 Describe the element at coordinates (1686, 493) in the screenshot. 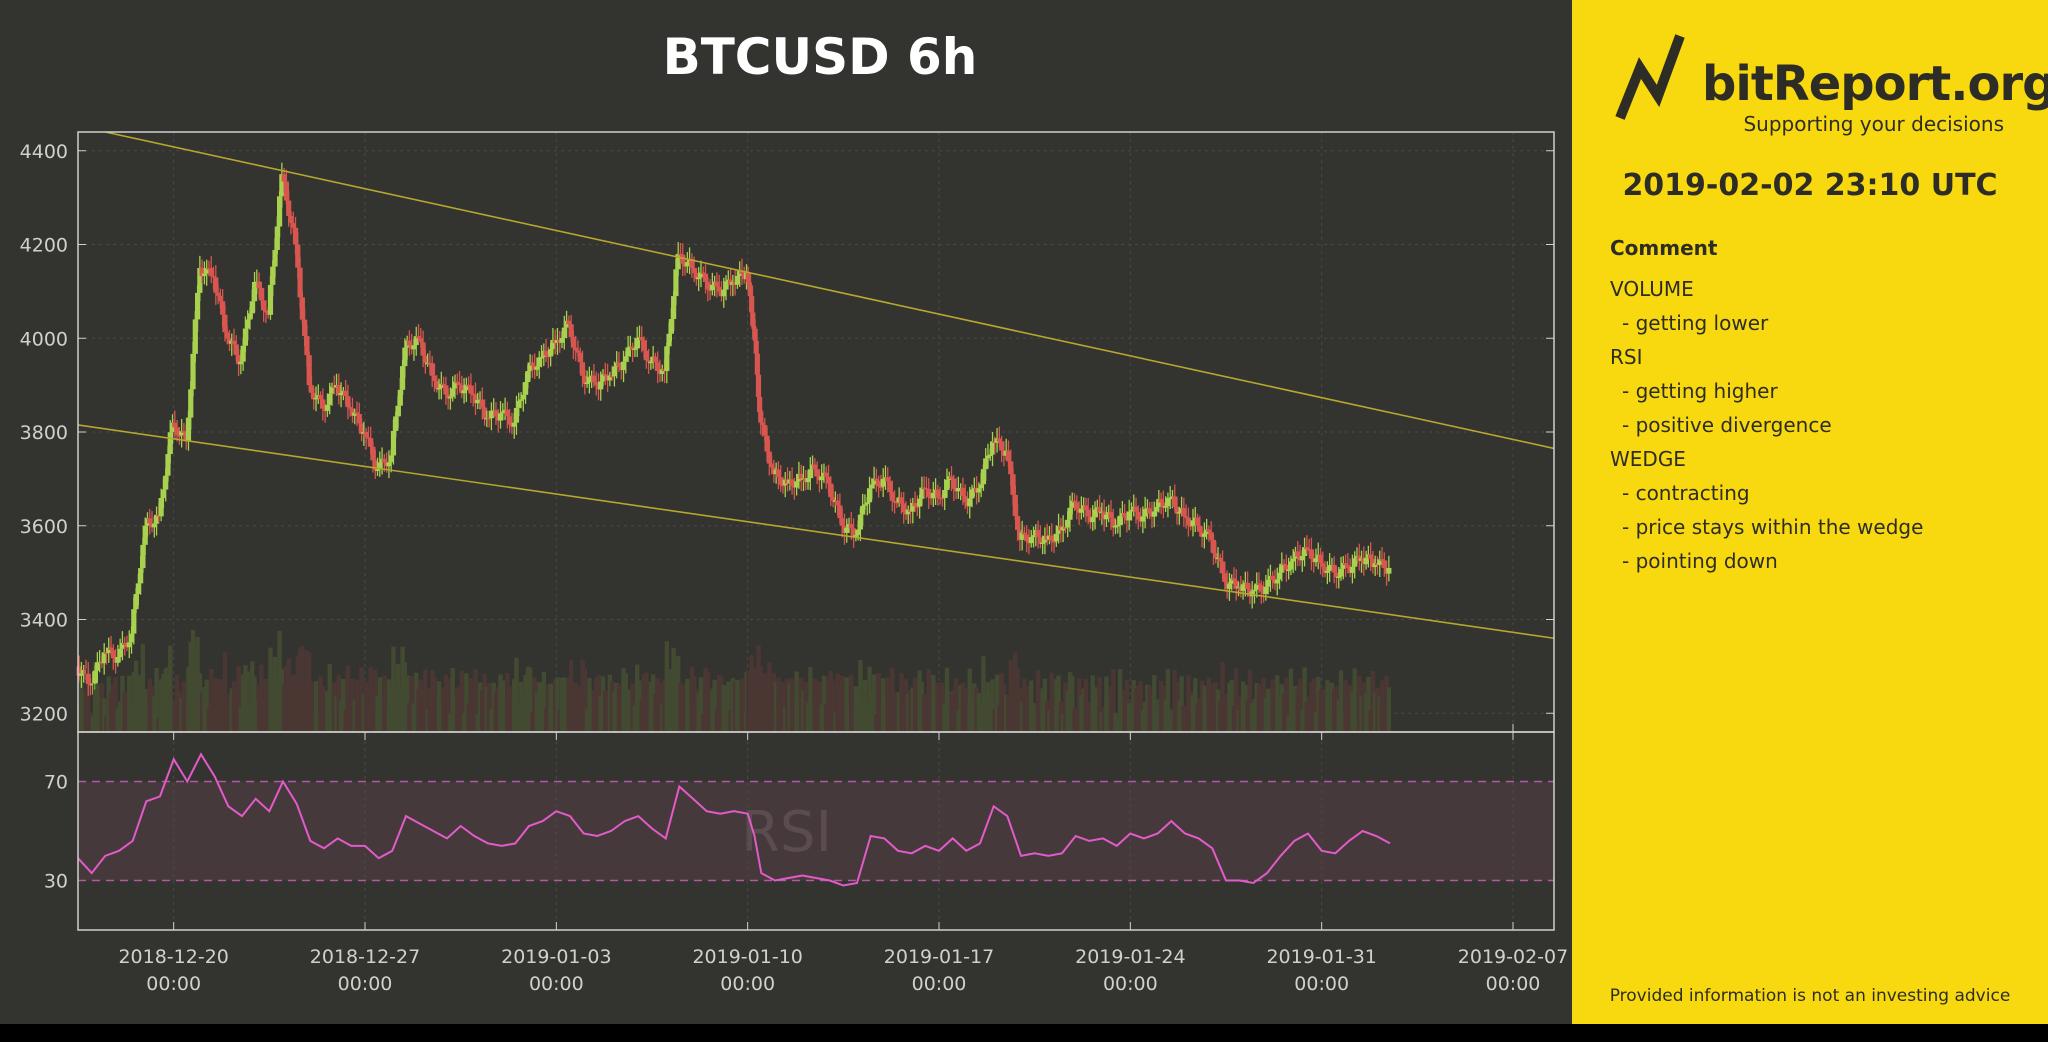

I see `comment-line: - contracting` at that location.